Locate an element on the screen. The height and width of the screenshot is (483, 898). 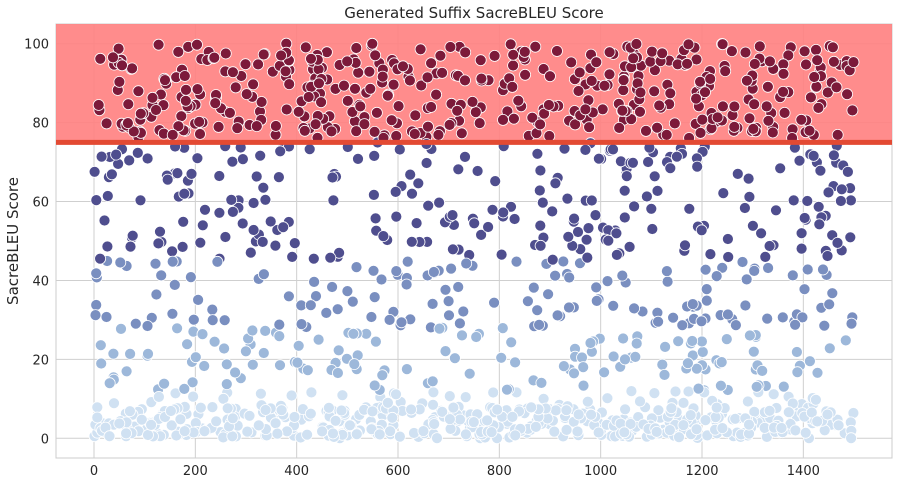
x-tick-label: 800 is located at coordinates (499, 471).